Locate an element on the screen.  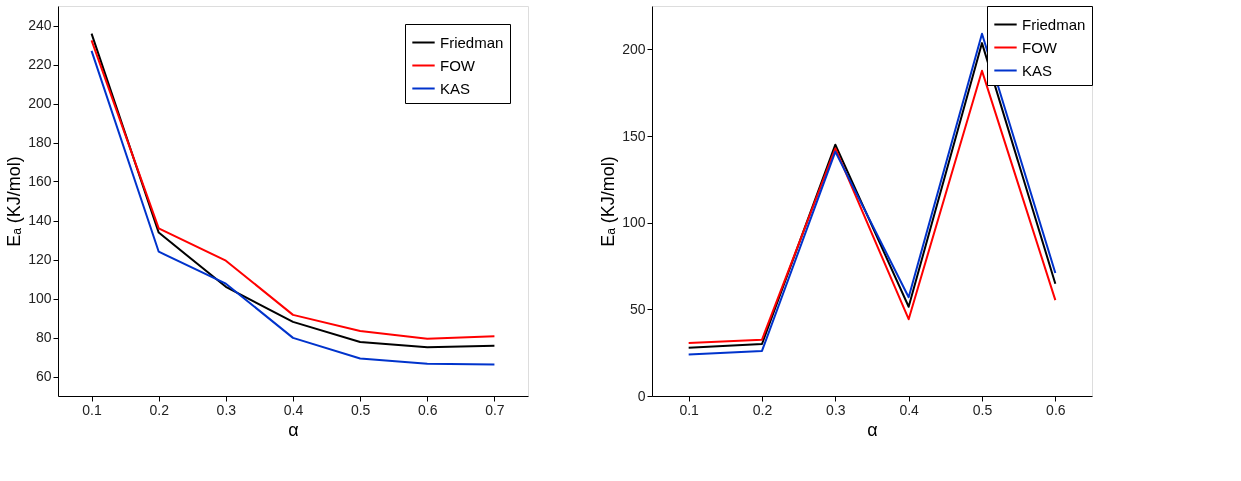
y-tick-label: 240 is located at coordinates (40, 25).